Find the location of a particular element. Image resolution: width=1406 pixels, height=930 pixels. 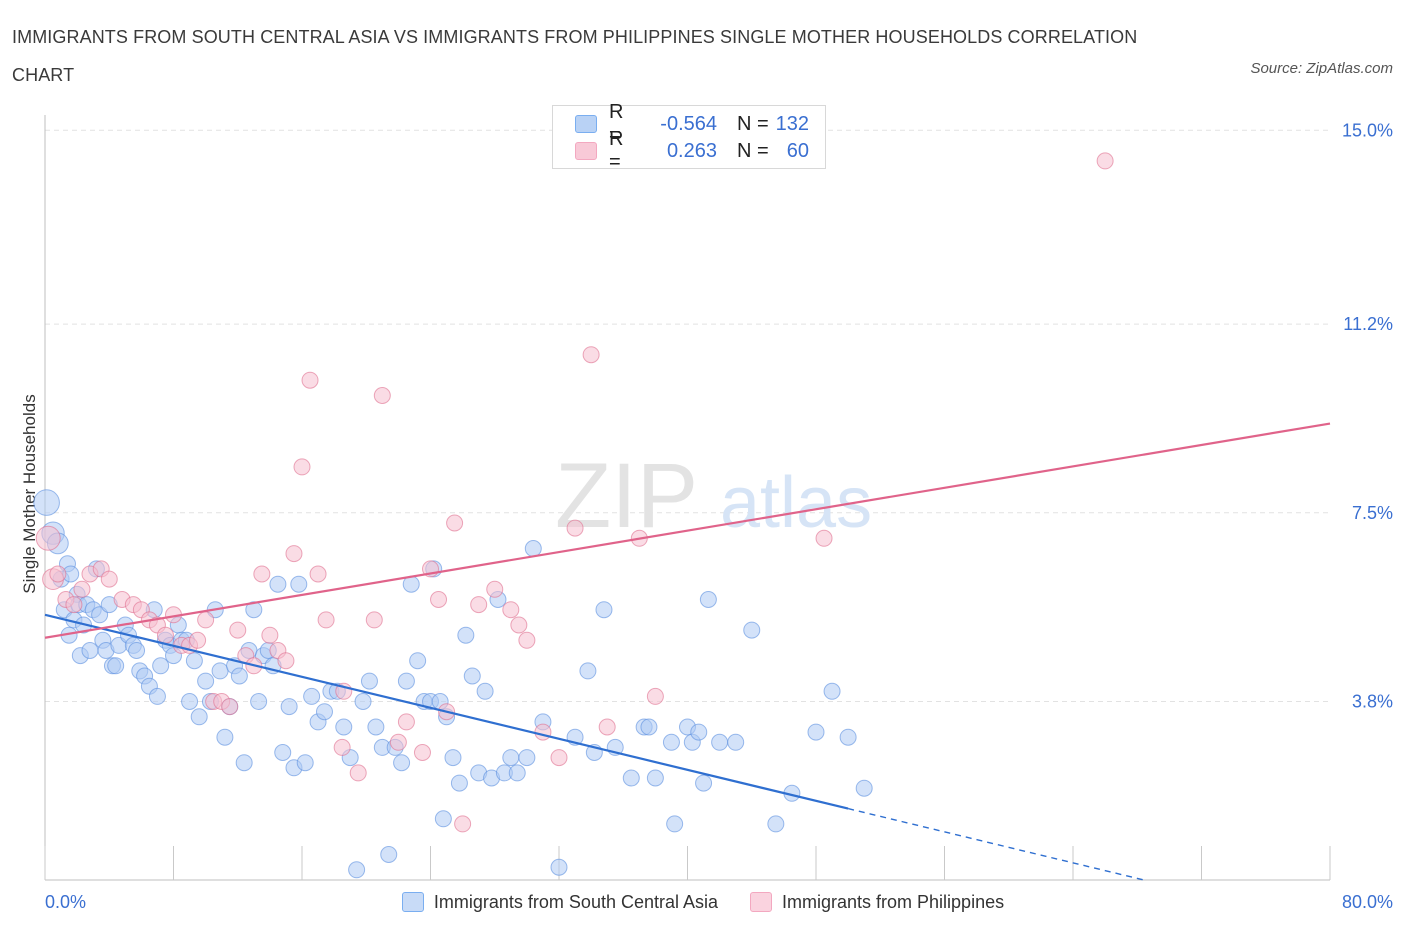

legend-label-philippines: Immigrants from Philippines is located at coordinates (893, 901).